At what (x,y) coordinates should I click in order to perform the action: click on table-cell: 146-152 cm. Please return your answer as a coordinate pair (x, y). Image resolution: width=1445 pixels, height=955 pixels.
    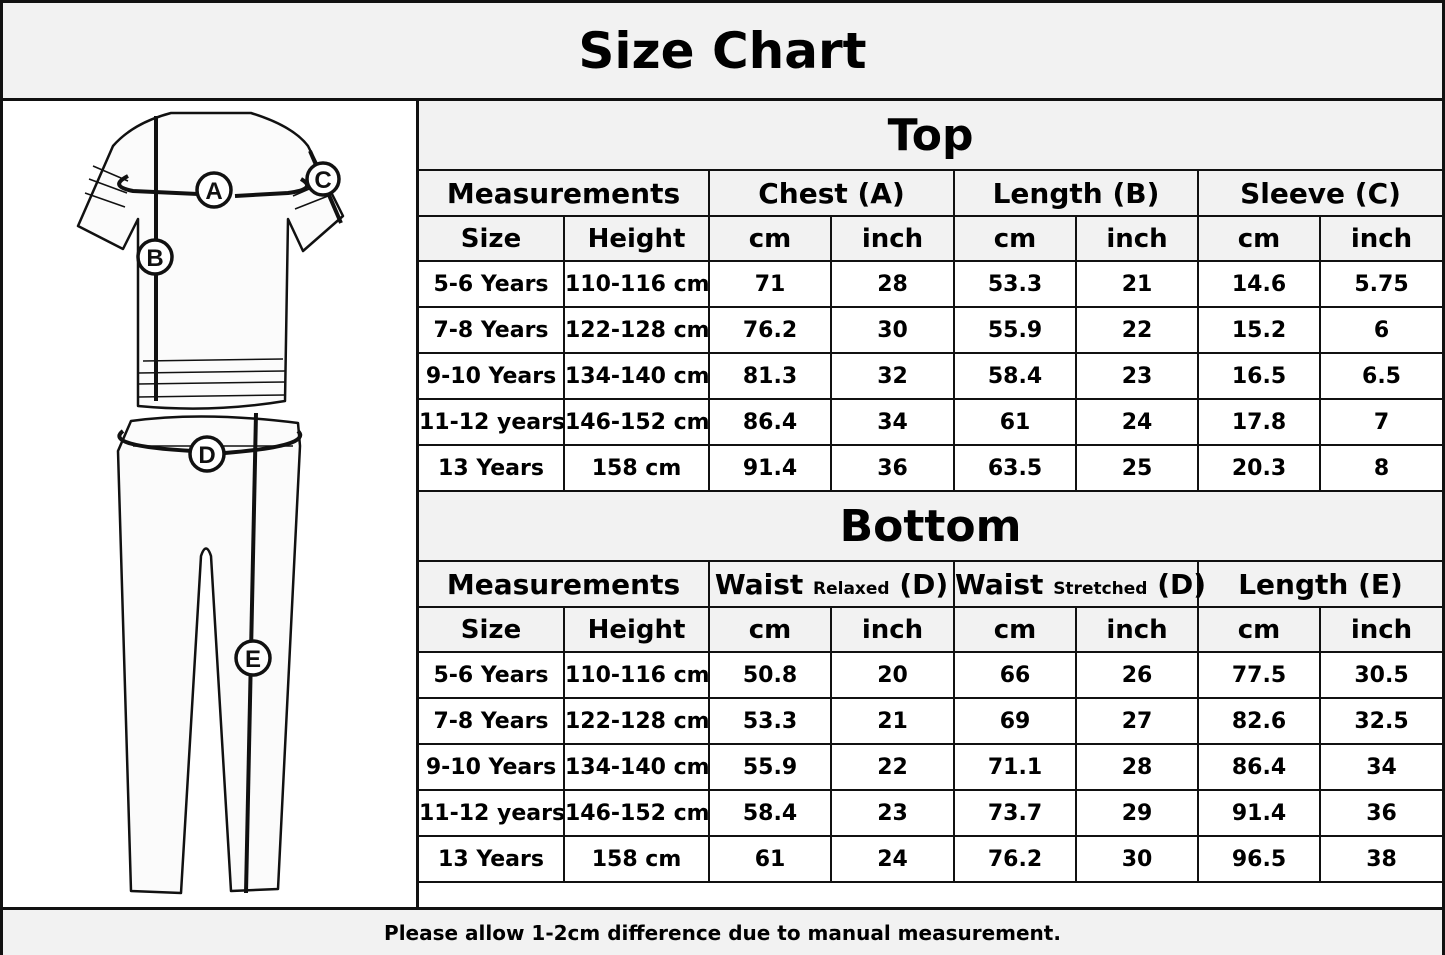
    Looking at the image, I should click on (636, 422).